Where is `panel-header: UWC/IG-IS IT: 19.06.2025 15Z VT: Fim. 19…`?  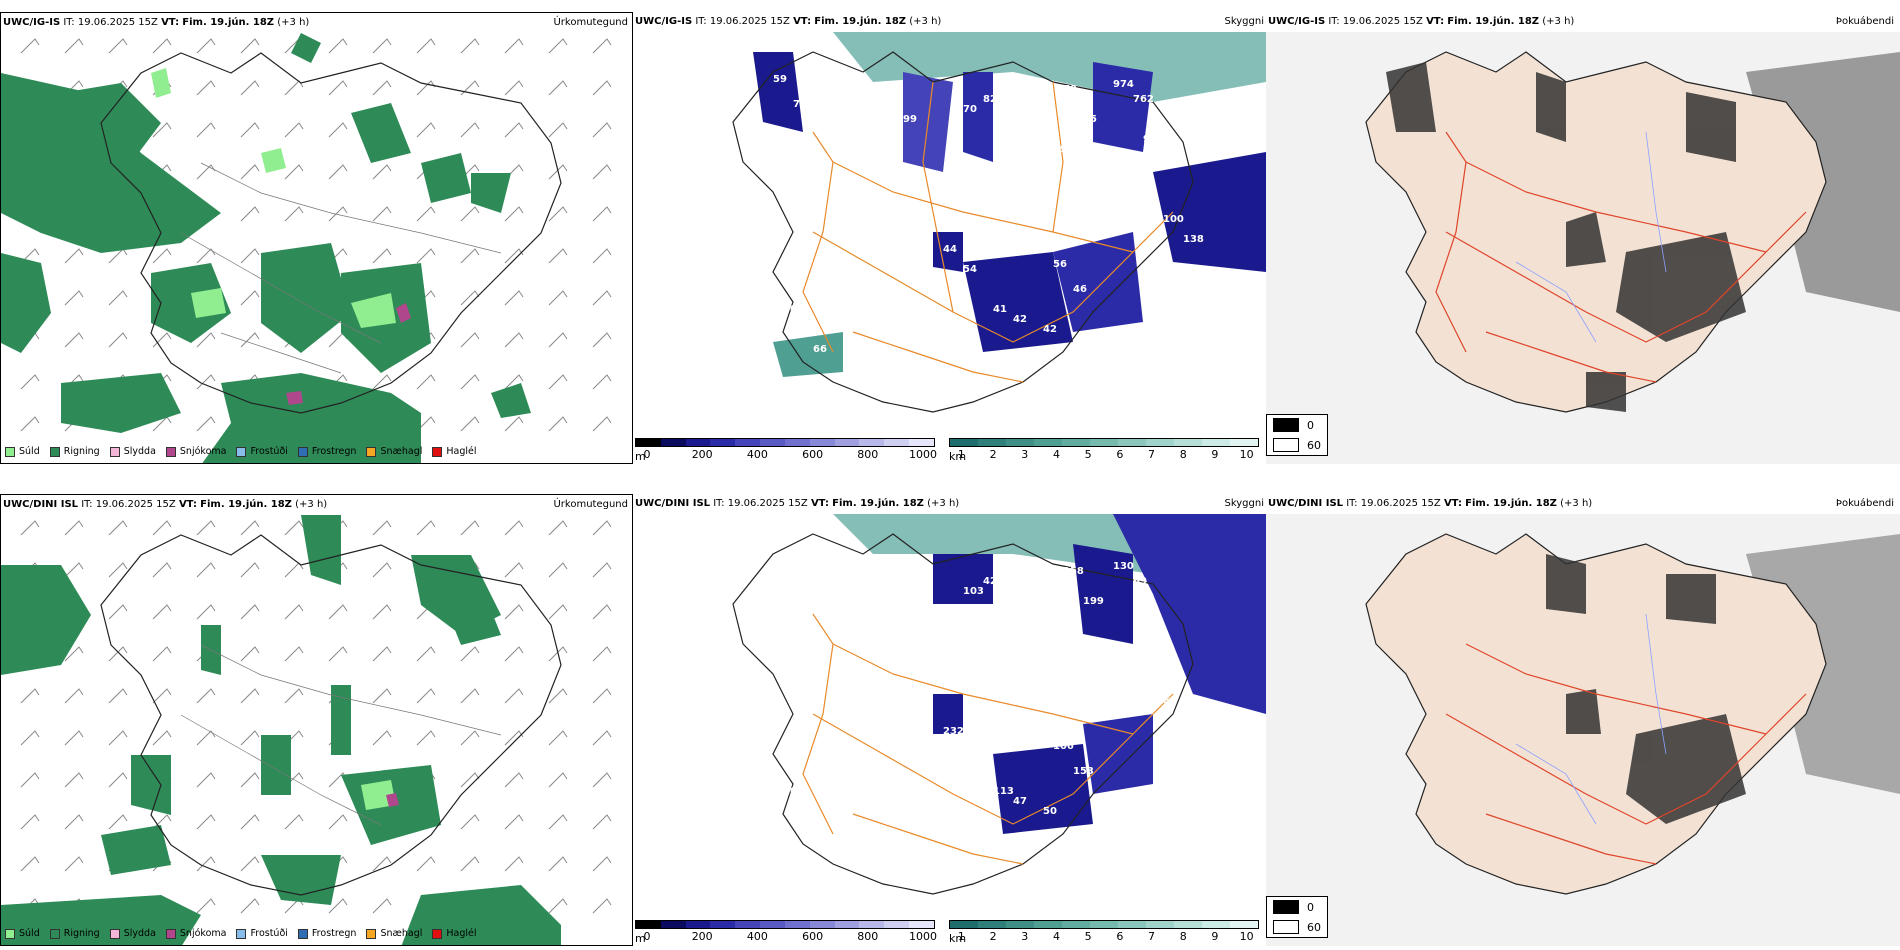 panel-header: UWC/IG-IS IT: 19.06.2025 15Z VT: Fim. 19… is located at coordinates (788, 21).